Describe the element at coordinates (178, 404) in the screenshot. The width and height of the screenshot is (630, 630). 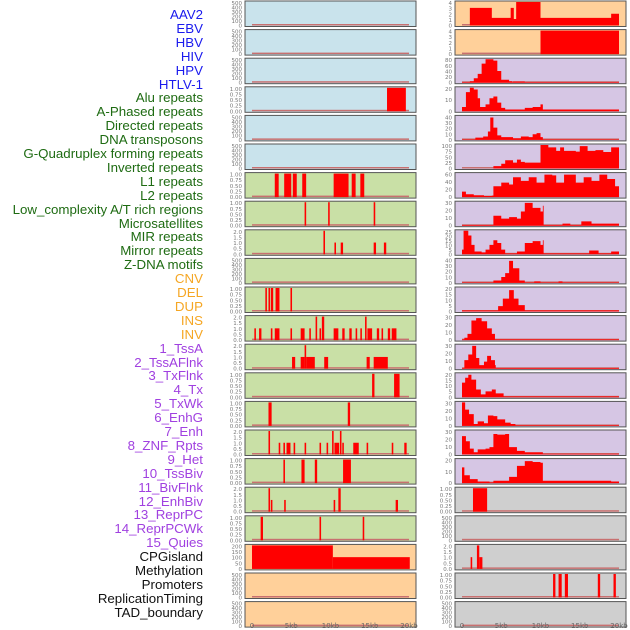
I see `track-label: 5_TxWk` at that location.